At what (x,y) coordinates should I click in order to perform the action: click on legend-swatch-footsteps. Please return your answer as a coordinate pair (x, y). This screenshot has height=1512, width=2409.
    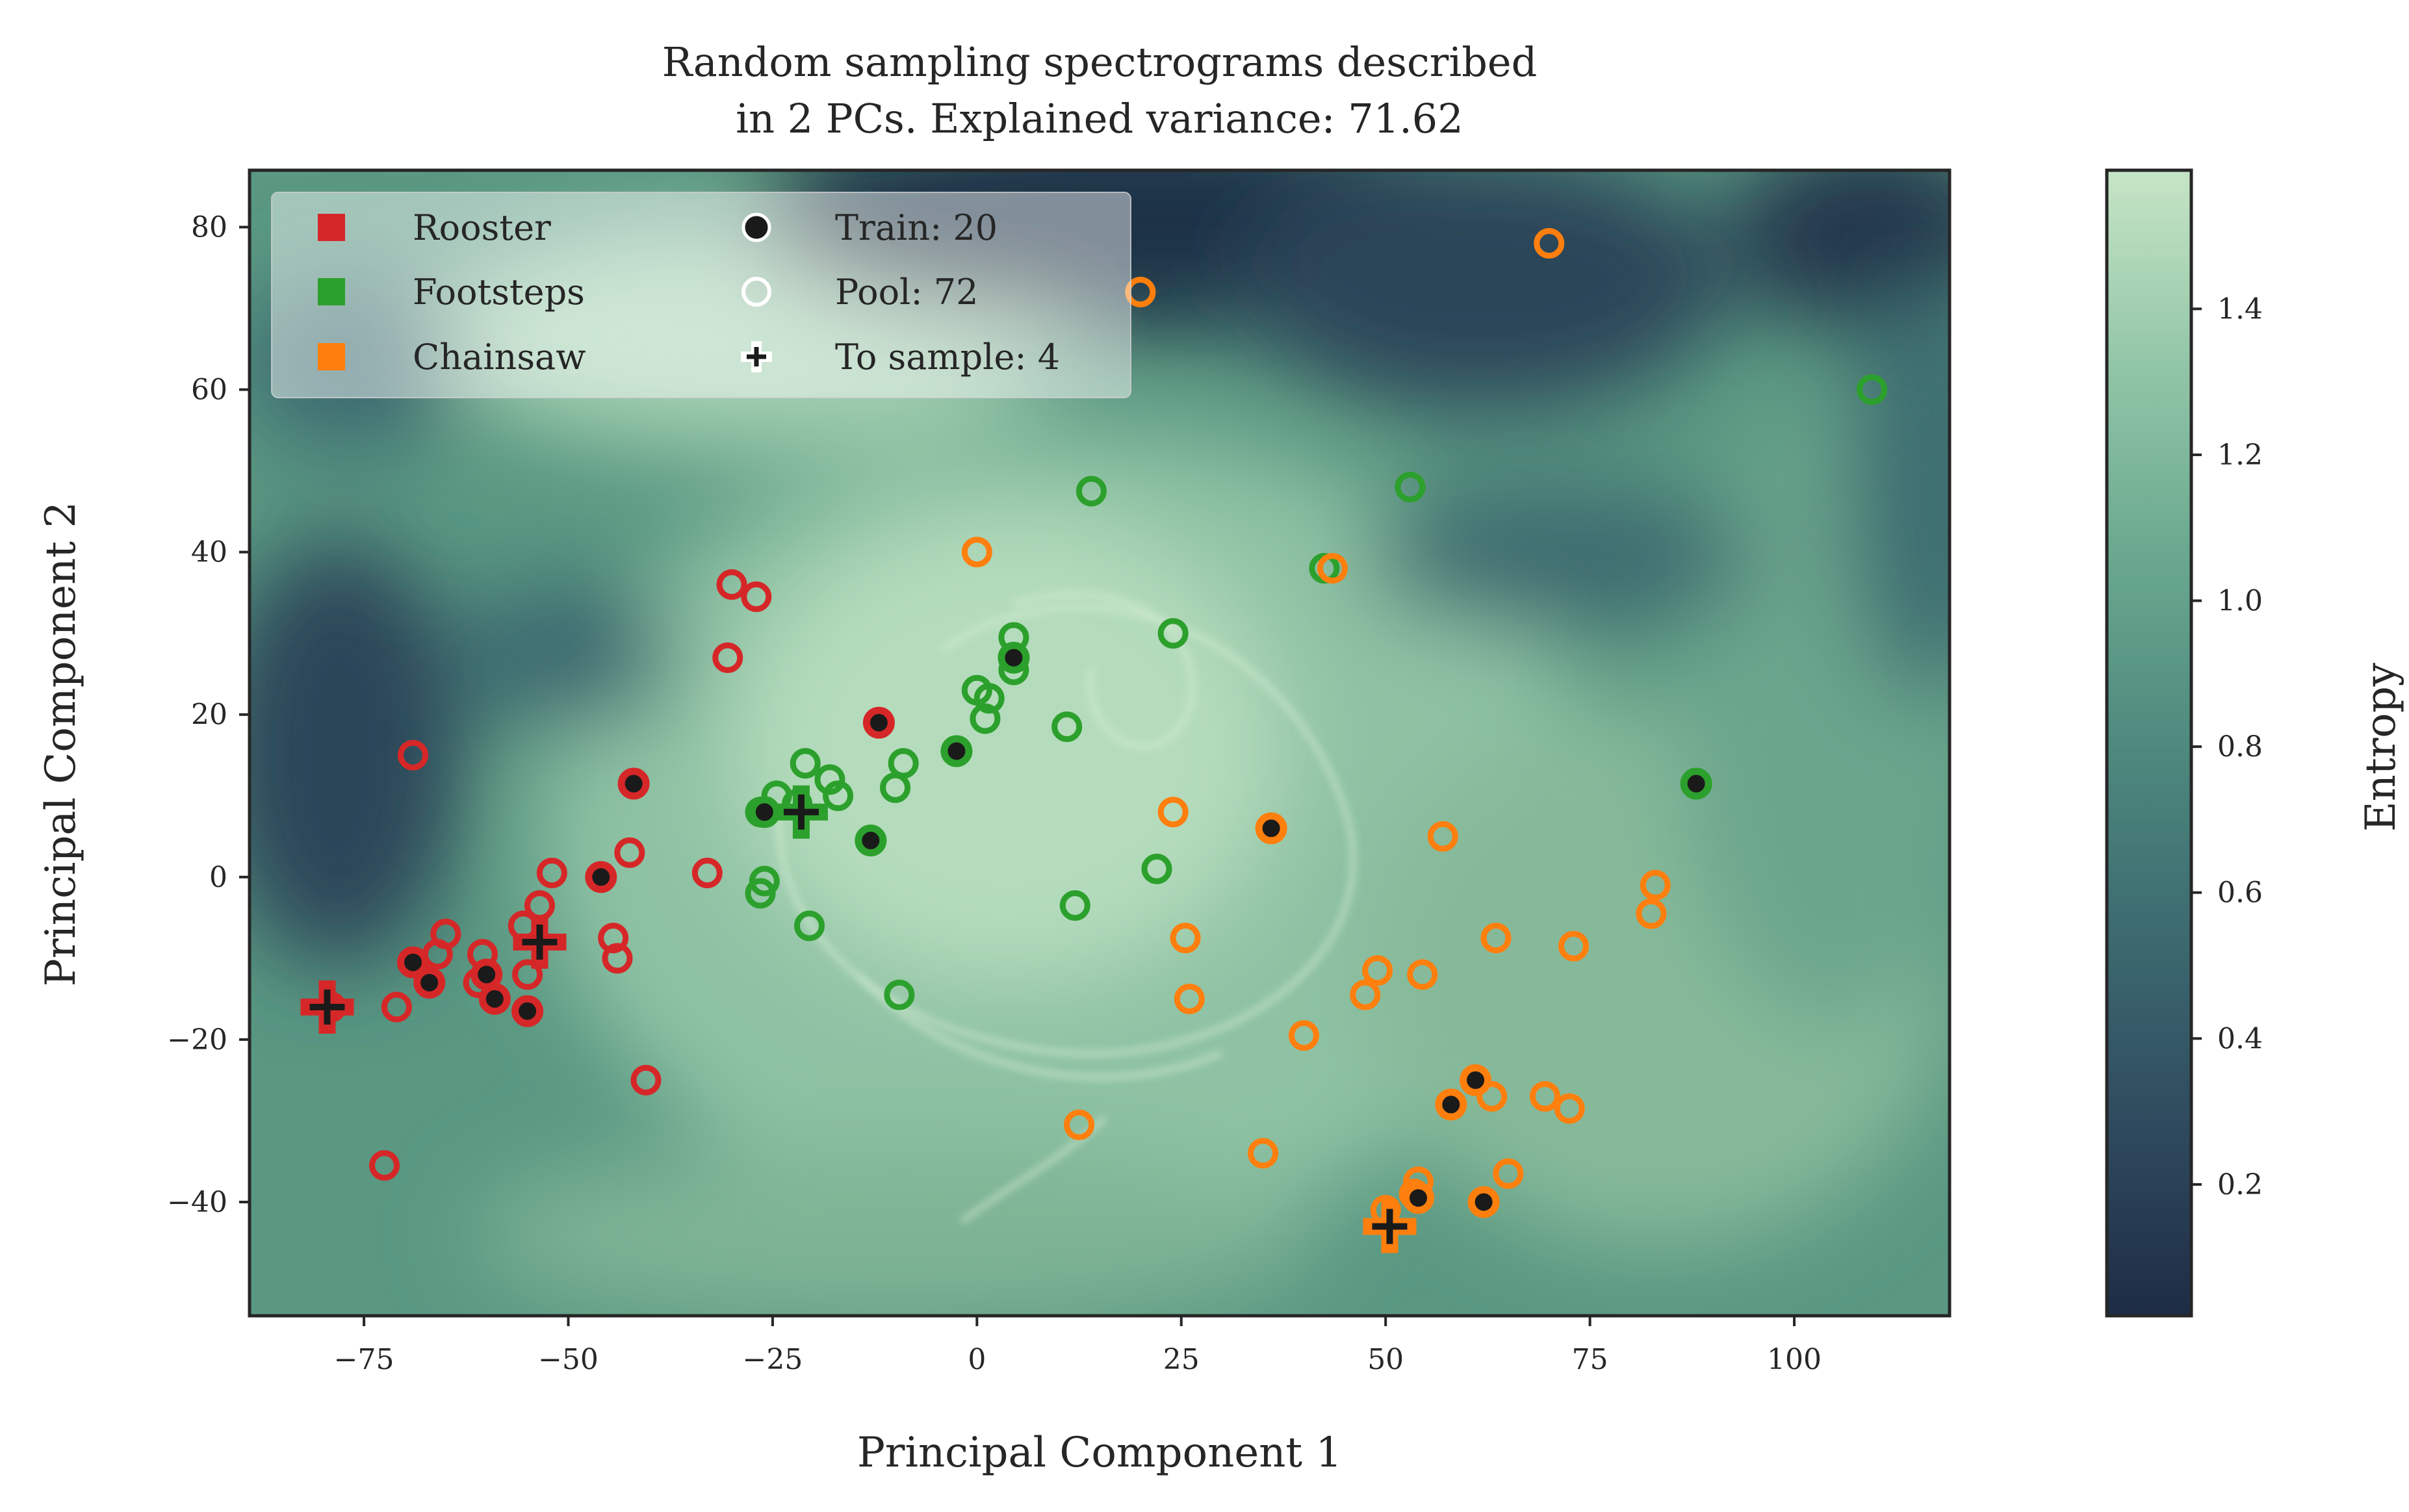
    Looking at the image, I should click on (331, 291).